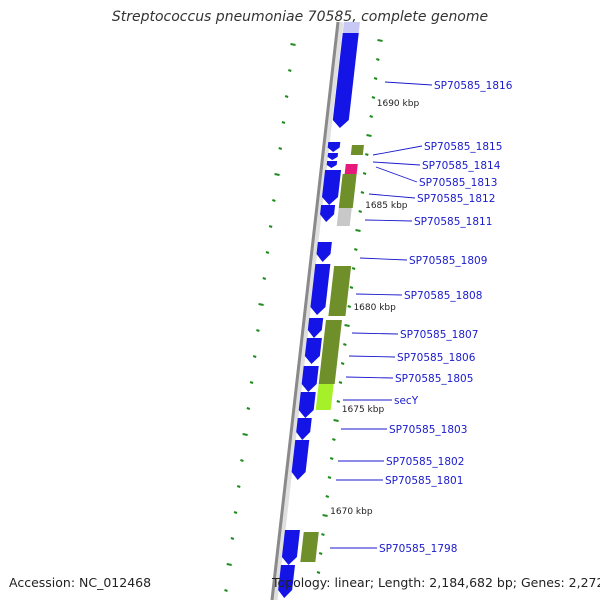 This screenshot has height=600, width=600. Describe the element at coordinates (386, 206) in the screenshot. I see `kbp-label: 1685 kbp` at that location.